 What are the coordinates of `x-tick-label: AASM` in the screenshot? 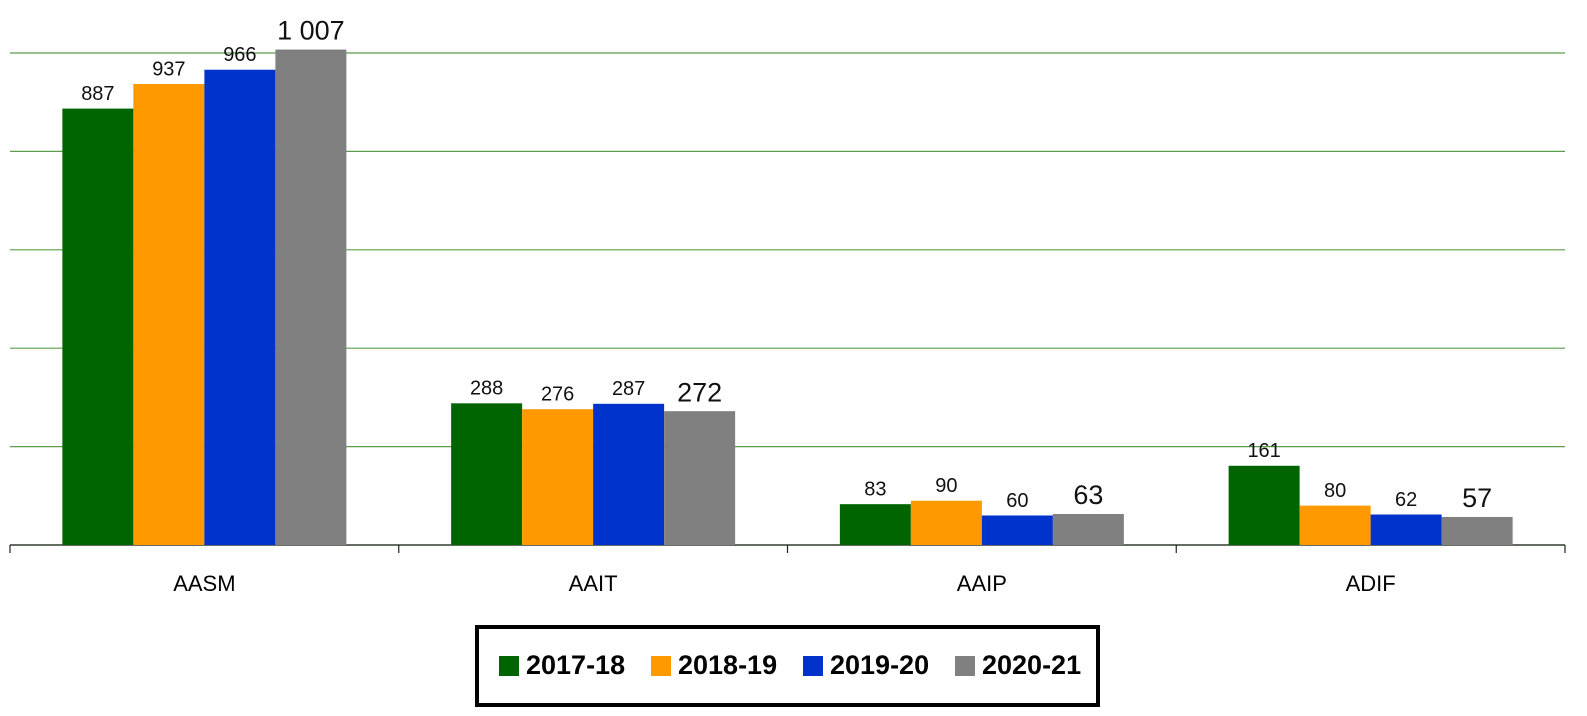 It's located at (204, 583).